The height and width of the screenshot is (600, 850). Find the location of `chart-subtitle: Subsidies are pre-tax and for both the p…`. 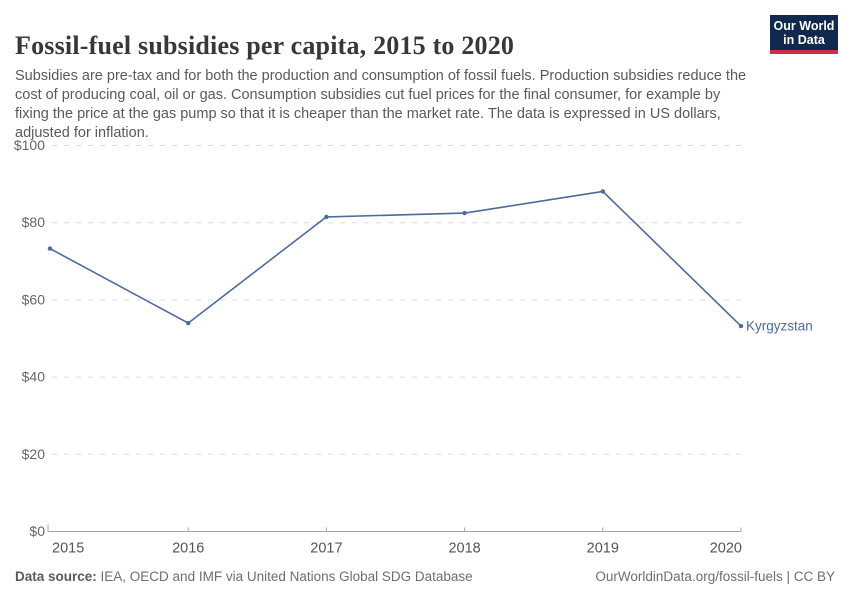

chart-subtitle: Subsidies are pre-tax and for both the p… is located at coordinates (381, 104).